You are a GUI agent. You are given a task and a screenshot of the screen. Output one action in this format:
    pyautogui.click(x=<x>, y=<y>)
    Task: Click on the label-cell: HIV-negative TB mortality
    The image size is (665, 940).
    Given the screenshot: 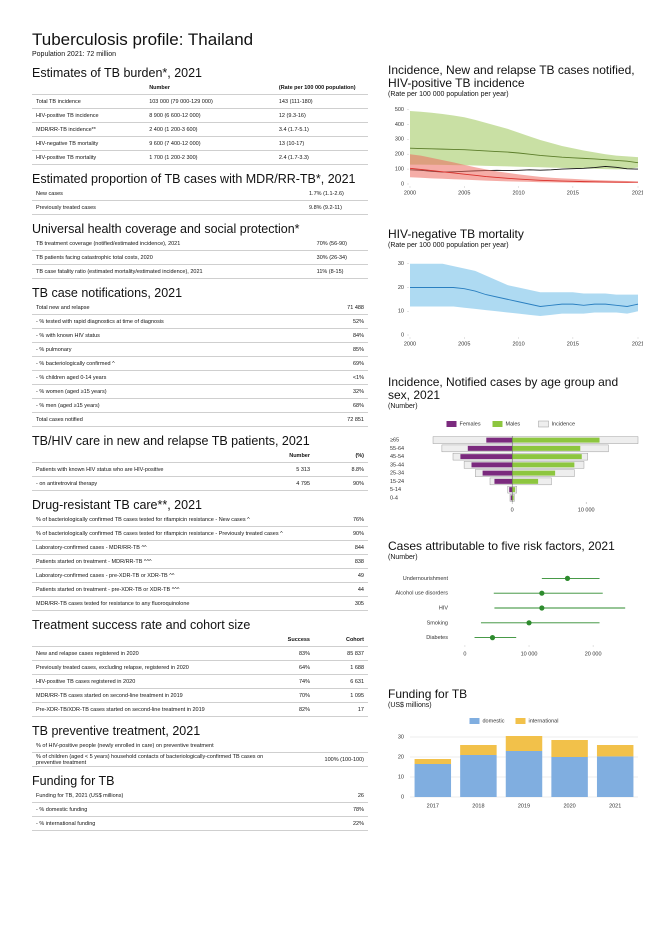 What is the action you would take?
    pyautogui.click(x=89, y=143)
    